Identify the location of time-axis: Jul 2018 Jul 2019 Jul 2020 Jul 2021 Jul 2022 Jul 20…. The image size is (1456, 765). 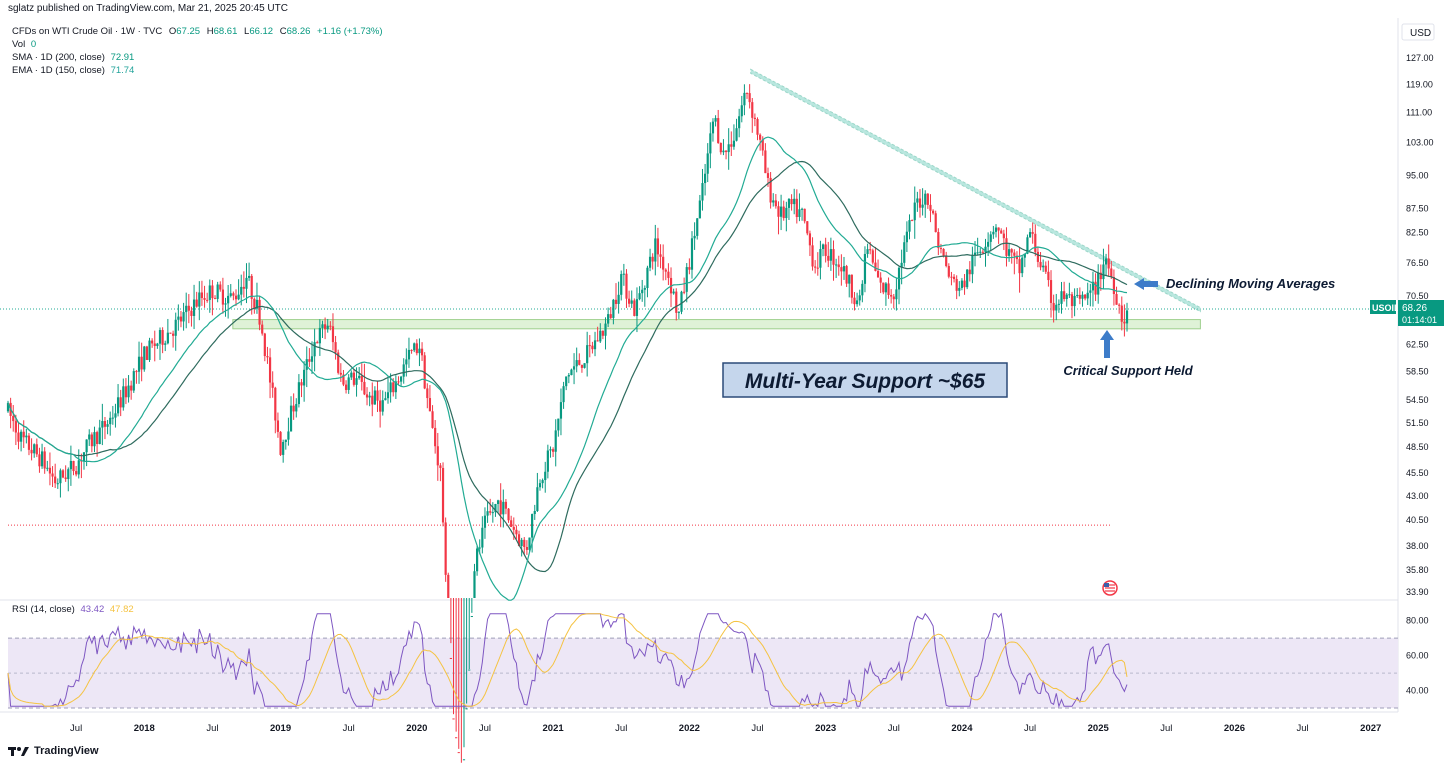
(725, 728).